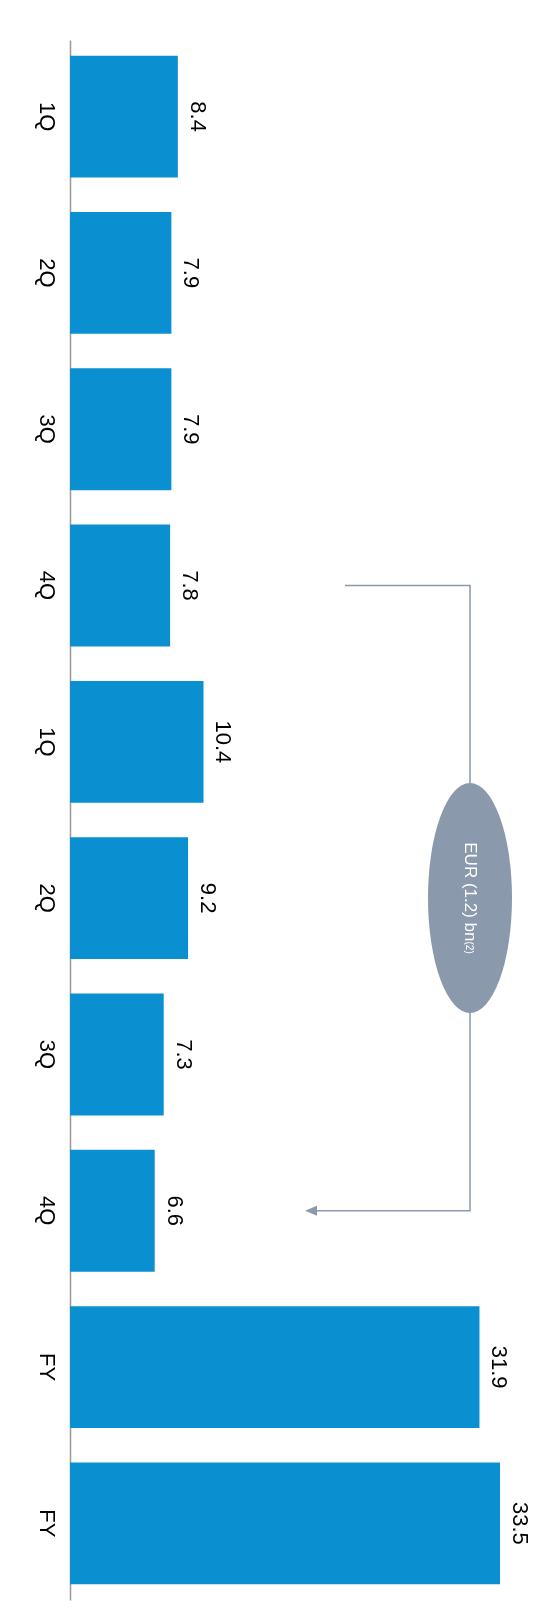 The image size is (548, 1614). I want to click on data-label: 10.4, so click(224, 742).